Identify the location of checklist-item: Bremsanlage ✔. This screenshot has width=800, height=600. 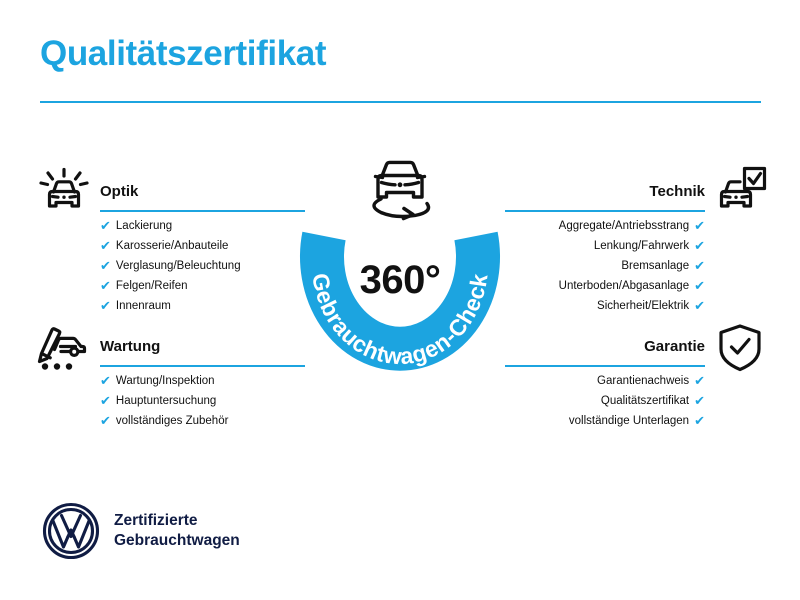
(605, 266).